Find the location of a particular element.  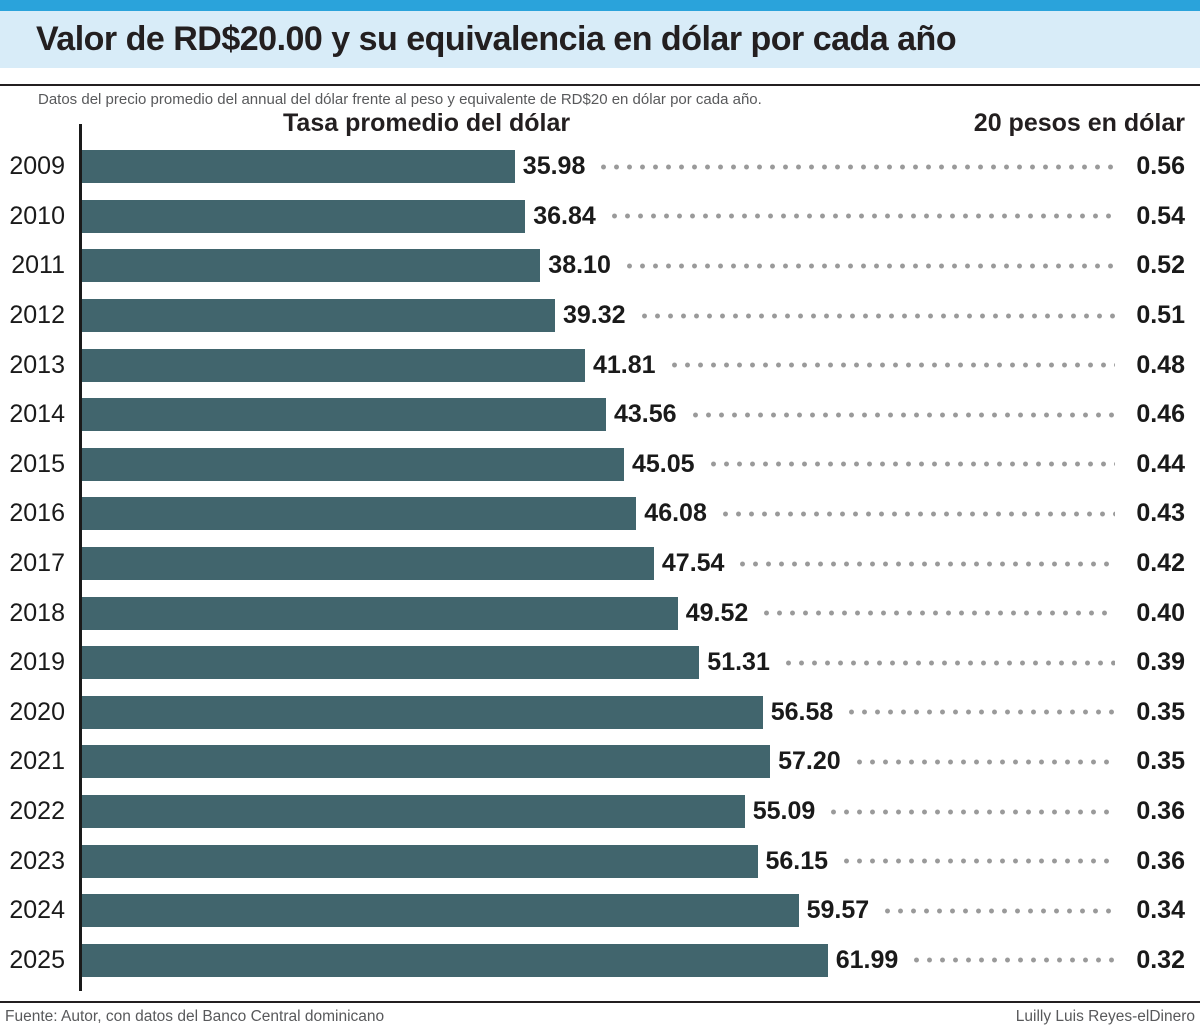

top-accent-bar is located at coordinates (600, 5).